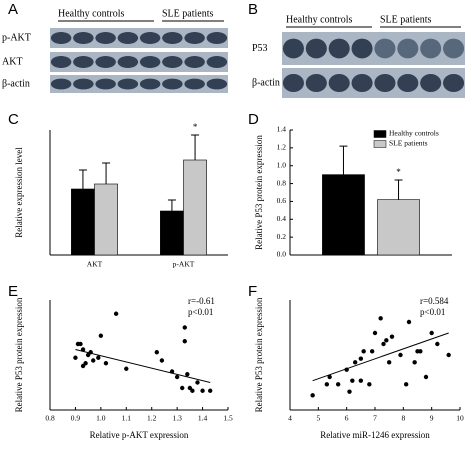  What do you see at coordinates (460, 418) in the screenshot?
I see `x-tick-label: 10` at bounding box center [460, 418].